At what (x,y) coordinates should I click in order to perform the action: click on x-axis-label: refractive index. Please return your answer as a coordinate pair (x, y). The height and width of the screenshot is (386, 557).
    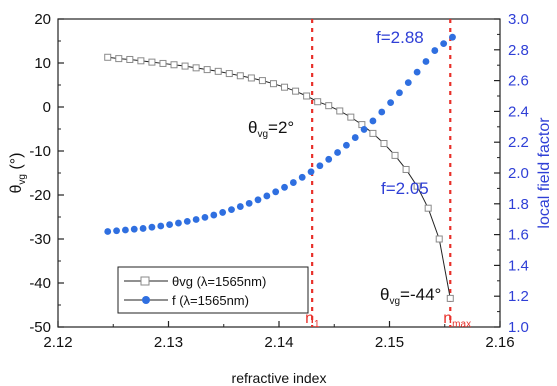
    Looking at the image, I should click on (279, 378).